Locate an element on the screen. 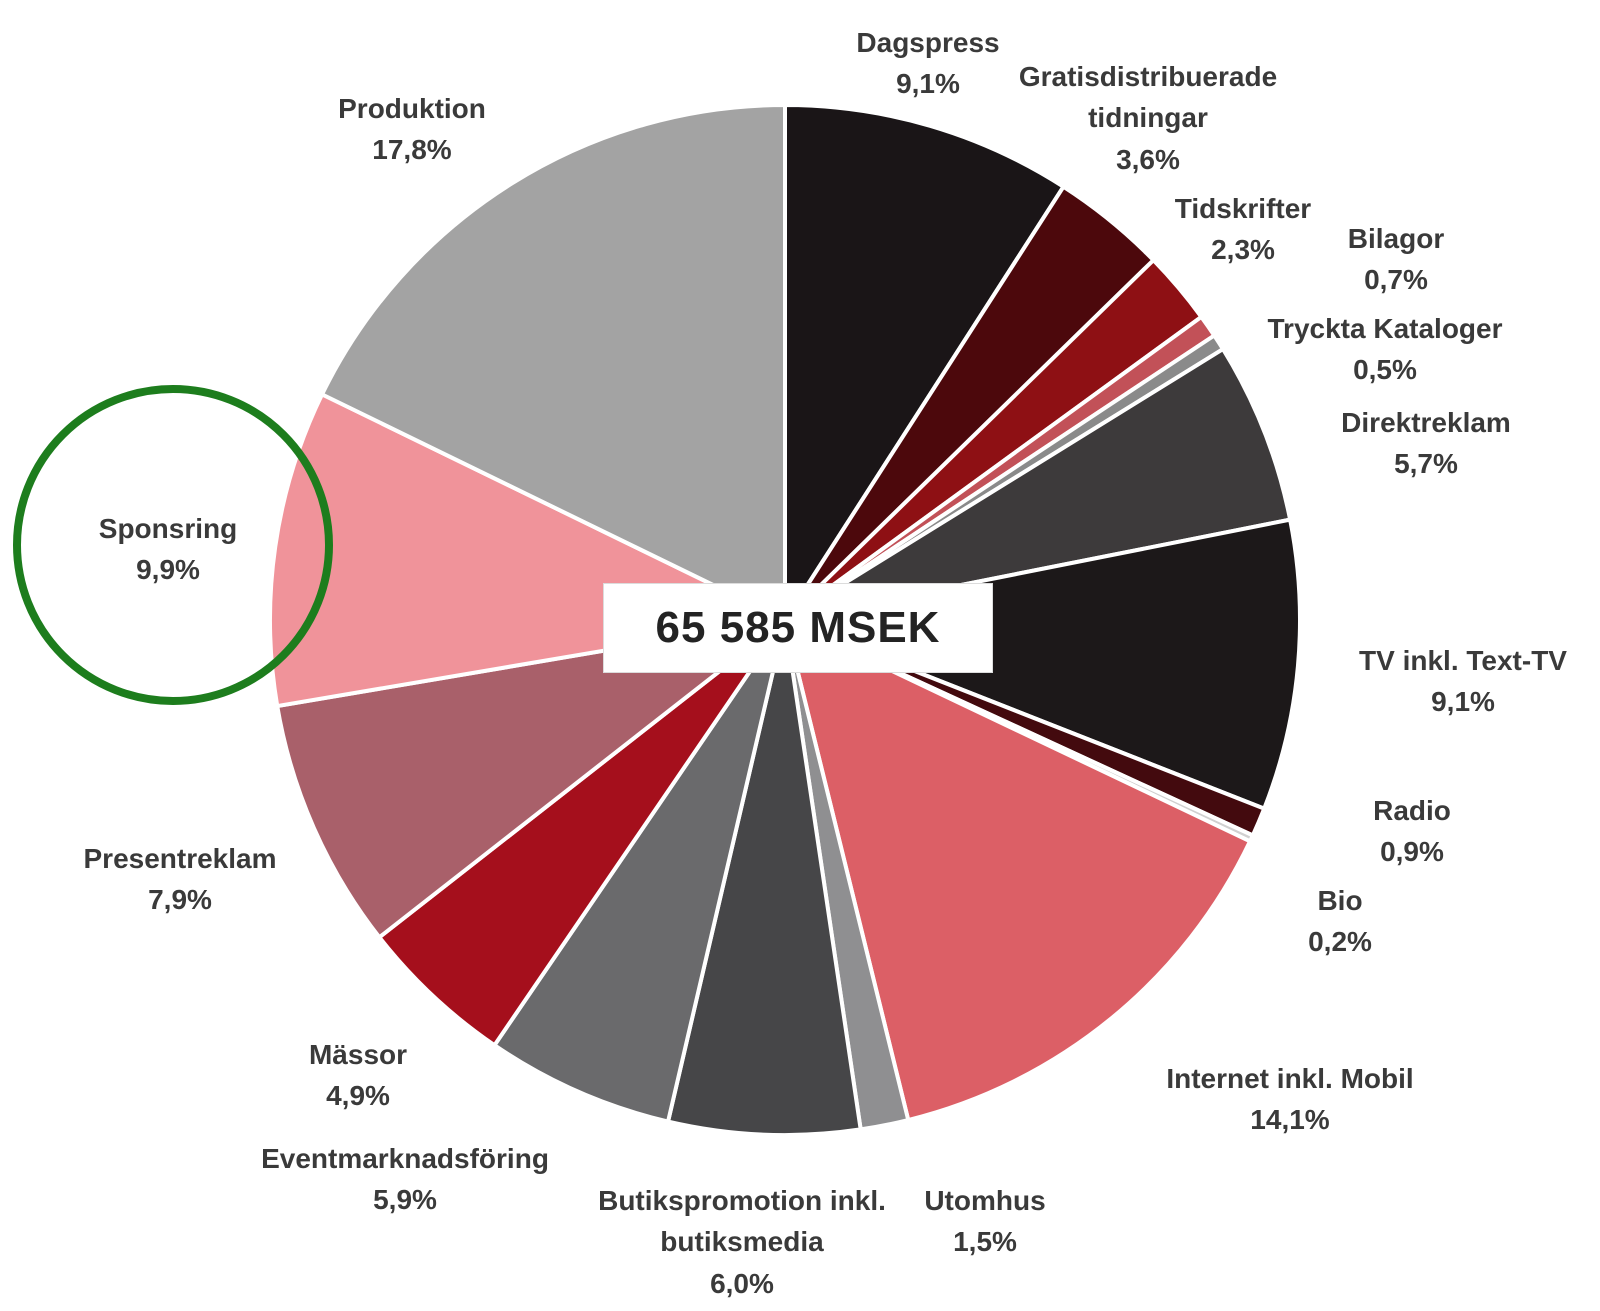 The width and height of the screenshot is (1600, 1311). slice-name: Produktion is located at coordinates (412, 108).